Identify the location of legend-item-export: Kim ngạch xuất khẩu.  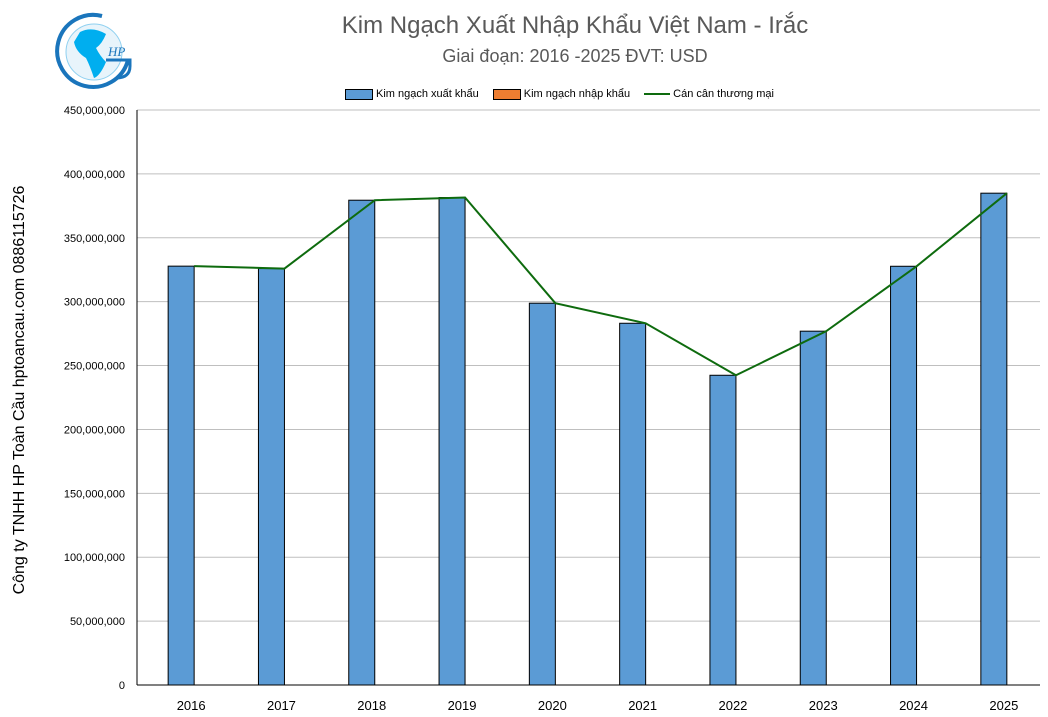
(412, 94).